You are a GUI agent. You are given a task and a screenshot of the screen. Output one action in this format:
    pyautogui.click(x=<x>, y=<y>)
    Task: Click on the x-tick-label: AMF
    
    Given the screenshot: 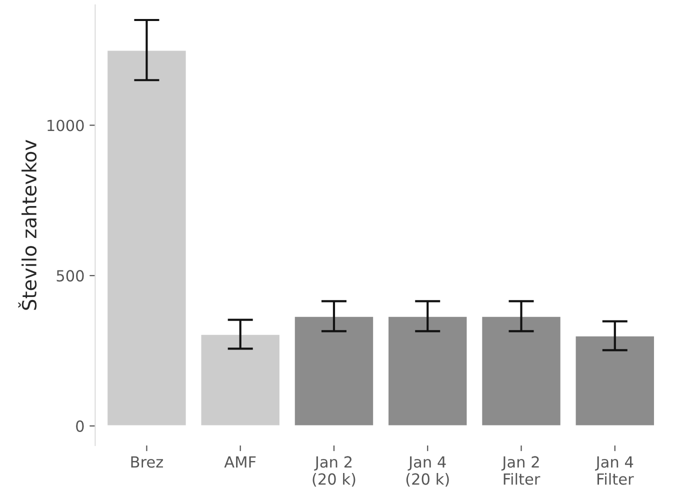 What is the action you would take?
    pyautogui.click(x=240, y=462)
    